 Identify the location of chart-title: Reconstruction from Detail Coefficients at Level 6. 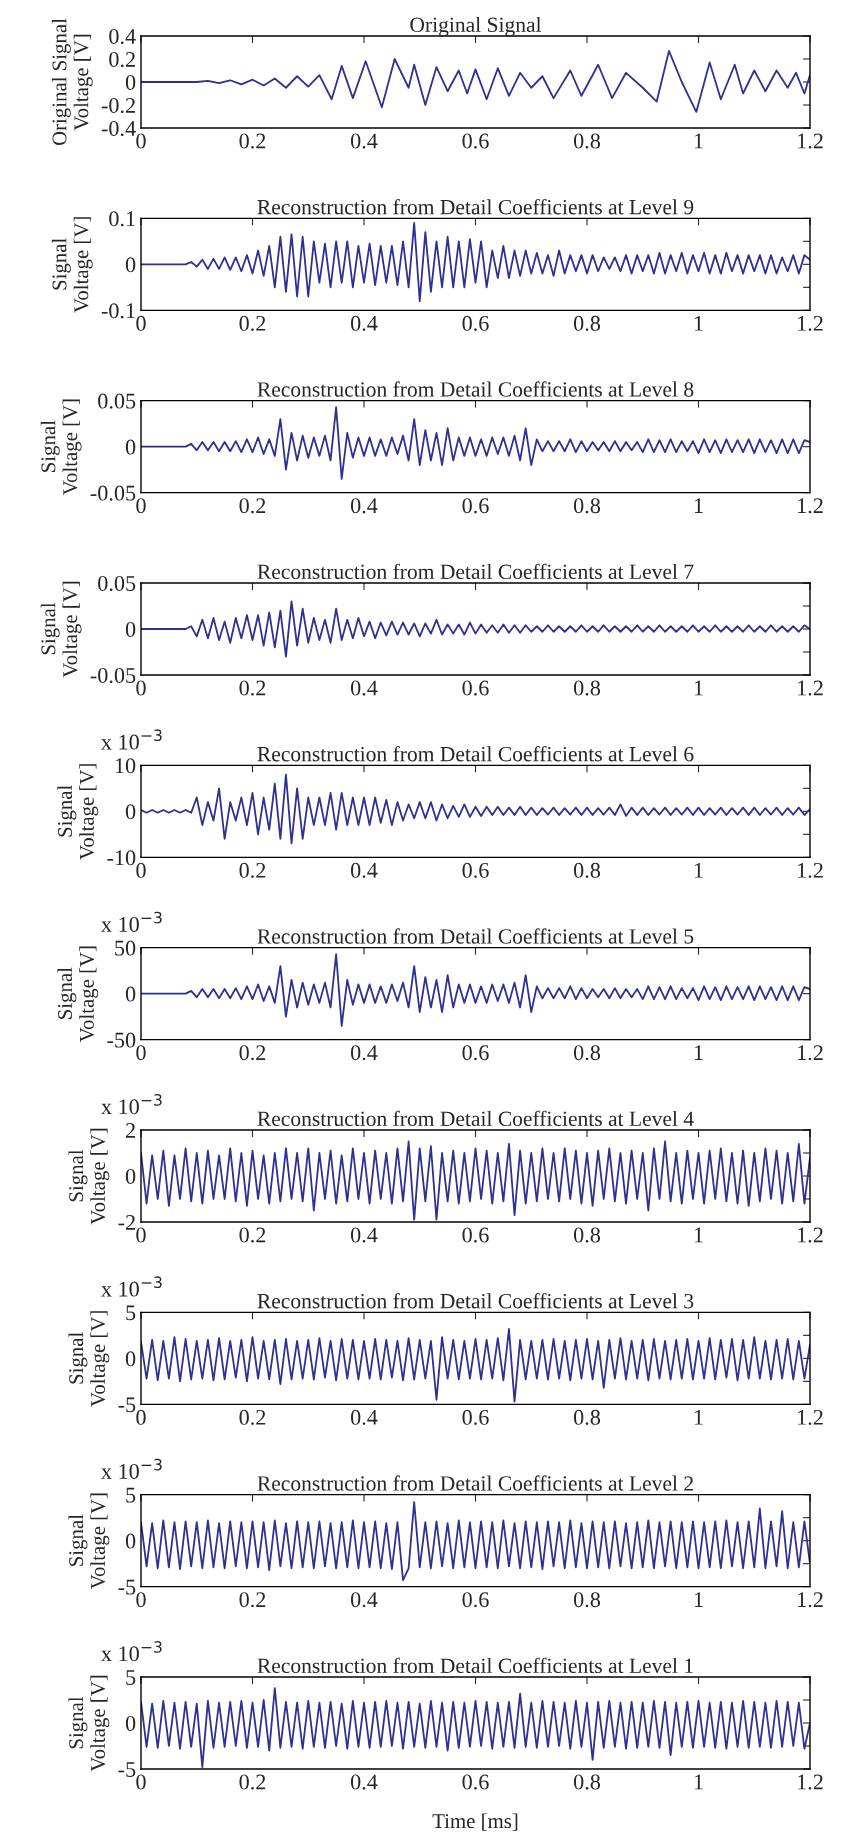
(475, 754).